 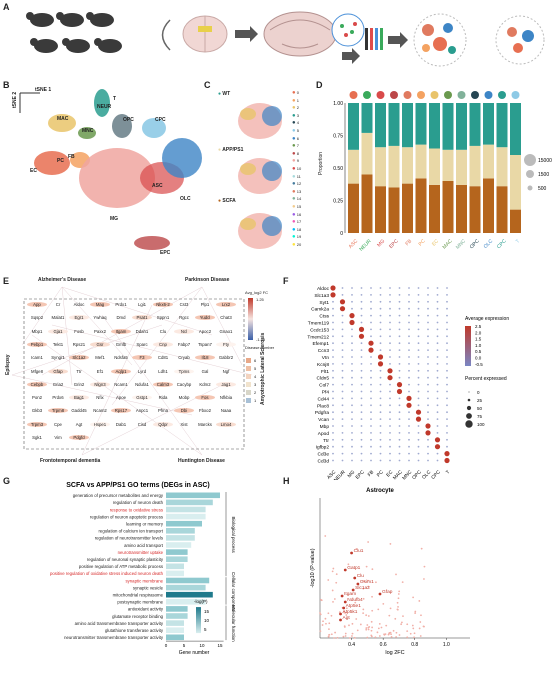 I want to click on gene-node: Fabp7, so click(x=184, y=344).